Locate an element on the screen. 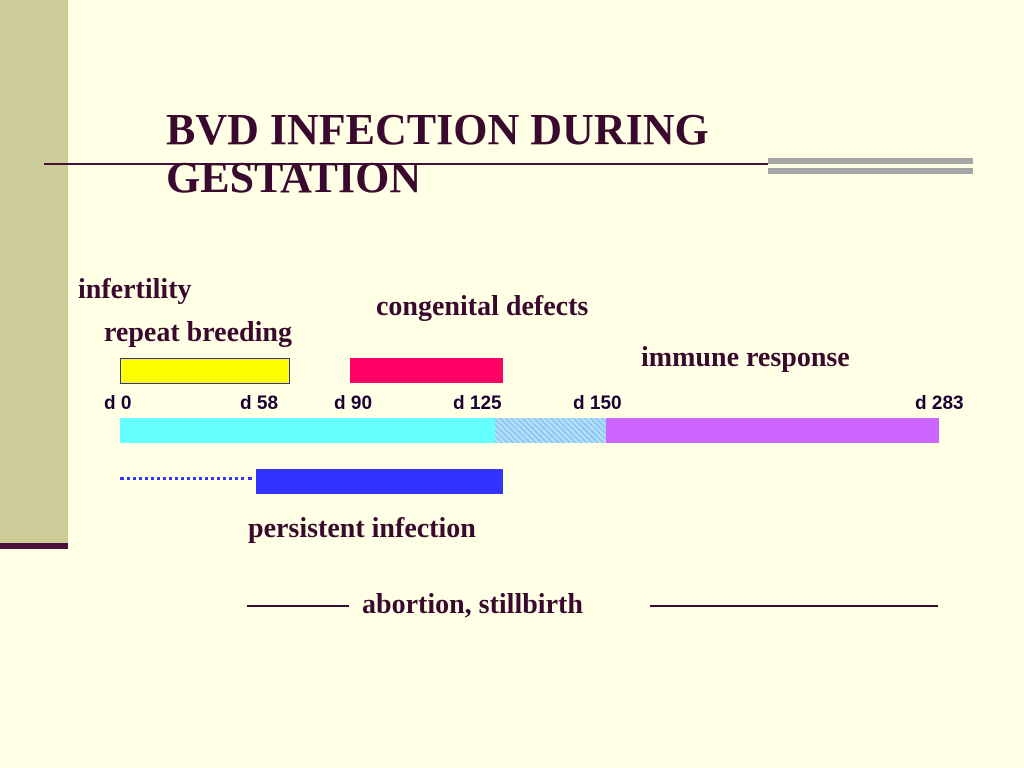 The height and width of the screenshot is (768, 1024). label-congenital-defects: congenital defects is located at coordinates (482, 306).